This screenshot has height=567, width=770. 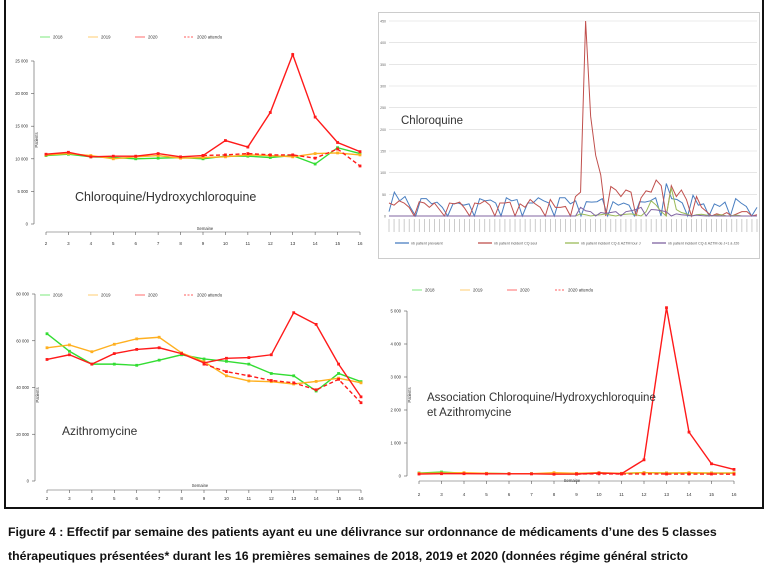 What do you see at coordinates (22, 294) in the screenshot?
I see `y-tick-label: 80 000` at bounding box center [22, 294].